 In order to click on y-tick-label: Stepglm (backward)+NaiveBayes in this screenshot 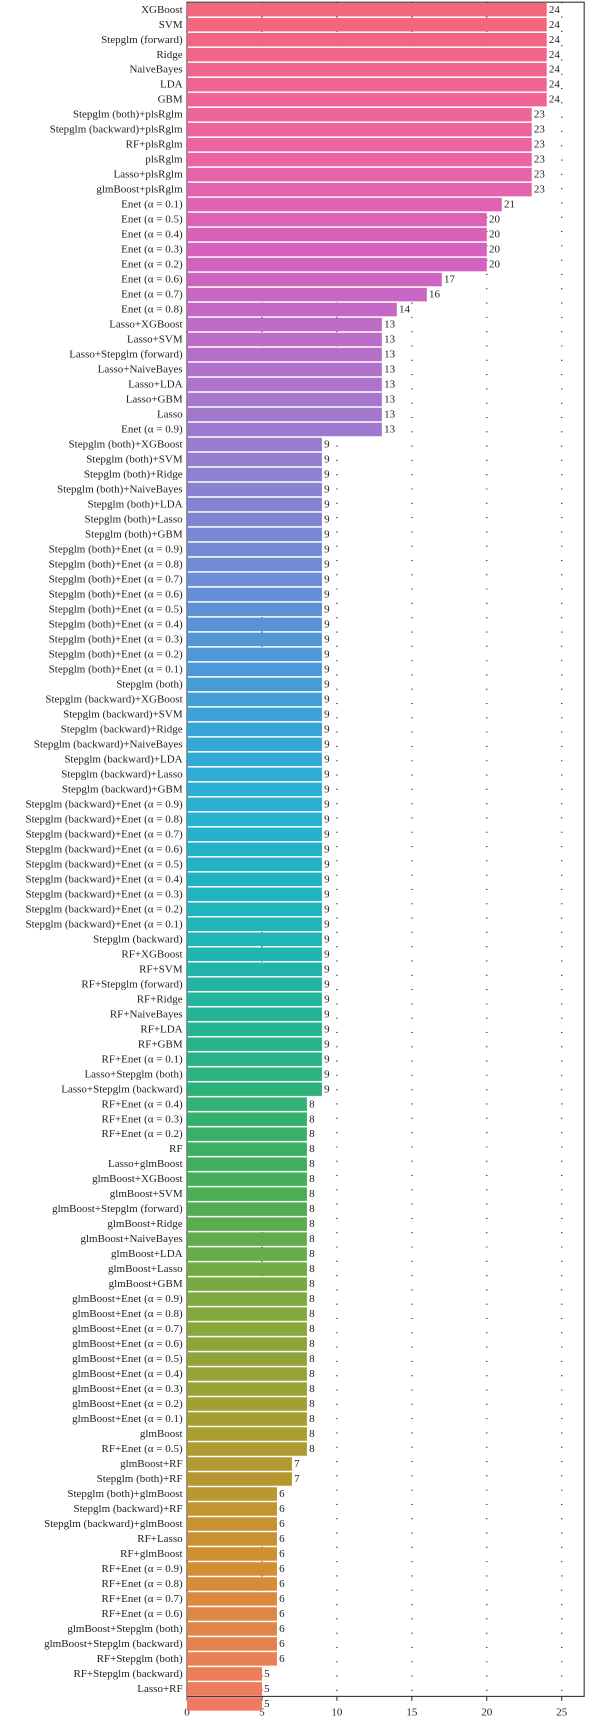, I will do `click(108, 744)`.